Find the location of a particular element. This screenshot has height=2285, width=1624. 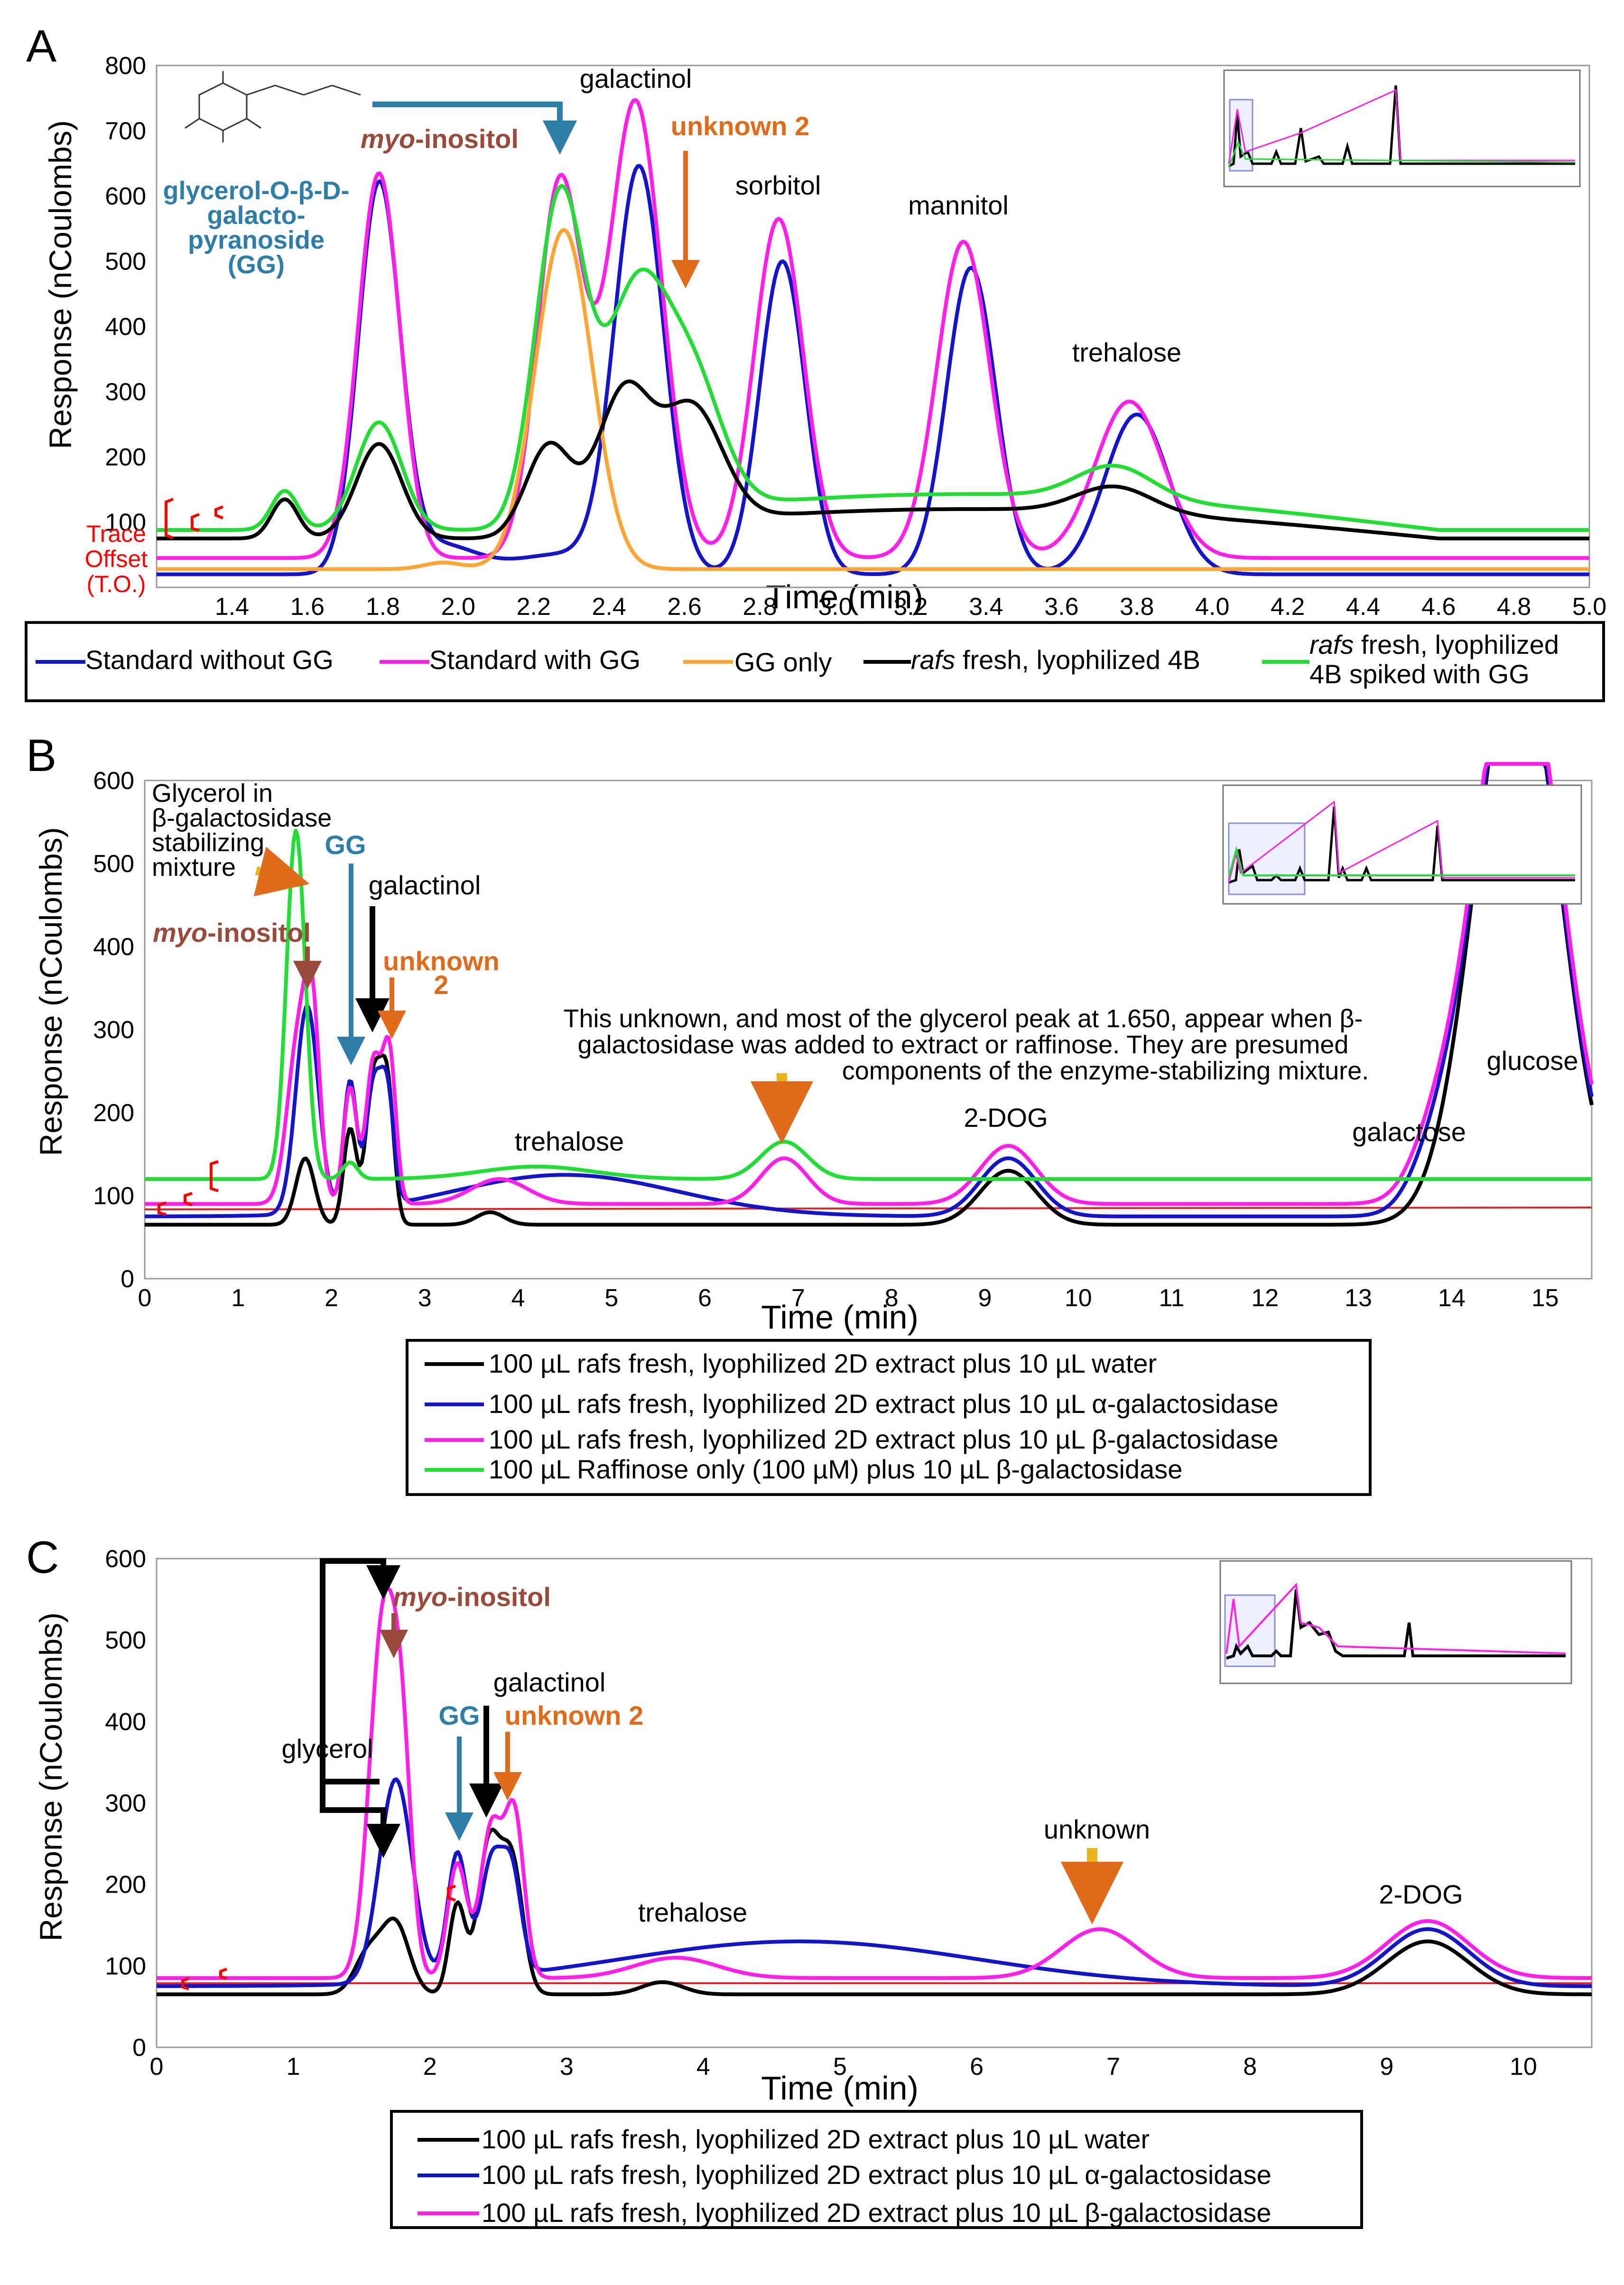

y-tick-a-4: 500 is located at coordinates (126, 262).